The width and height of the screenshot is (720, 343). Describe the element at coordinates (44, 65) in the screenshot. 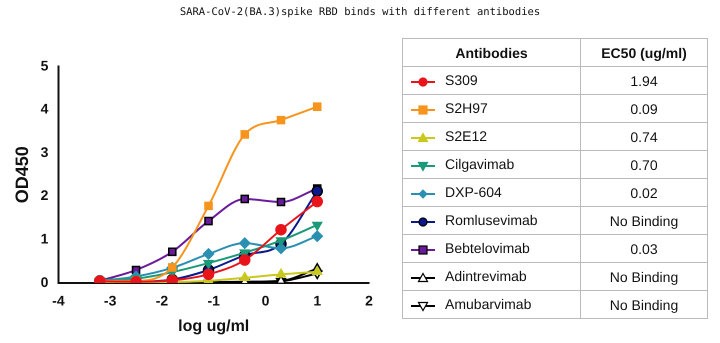

I see `y-tick-label: 5` at that location.